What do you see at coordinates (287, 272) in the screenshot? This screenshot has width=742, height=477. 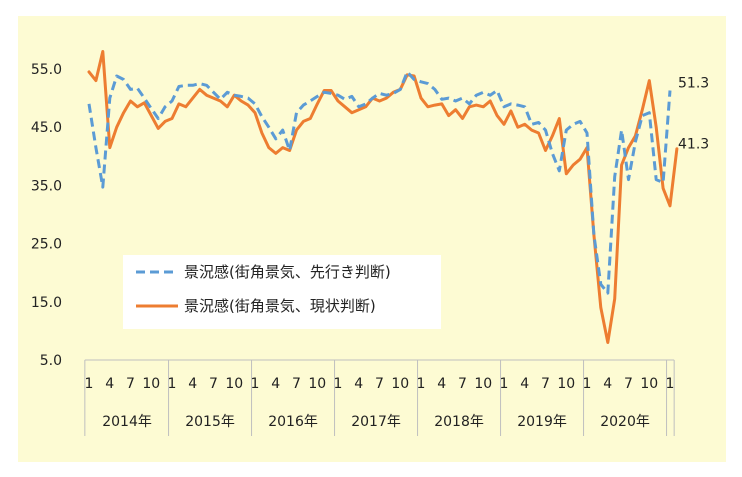 I see `legend-label: 景況感(街角景気、先行き判断)` at bounding box center [287, 272].